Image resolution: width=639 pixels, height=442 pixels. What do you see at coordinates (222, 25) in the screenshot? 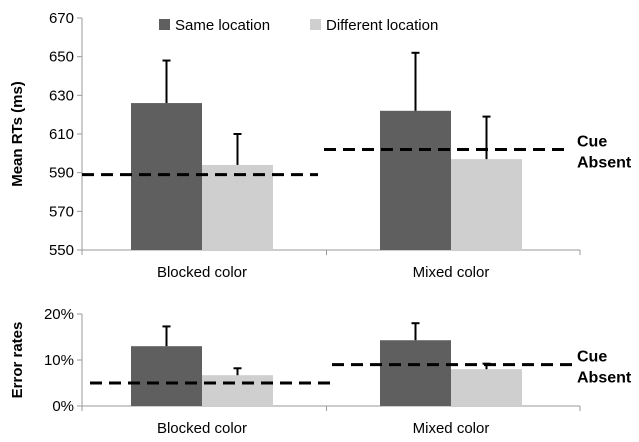
I see `legend-label-same-location: Same location` at bounding box center [222, 25].